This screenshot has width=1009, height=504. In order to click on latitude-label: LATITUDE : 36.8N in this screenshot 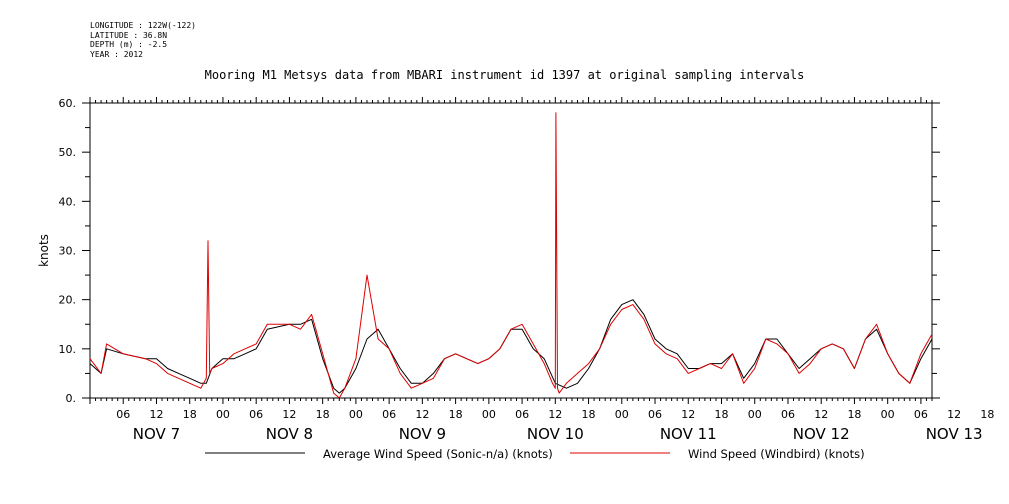, I will do `click(129, 35)`.